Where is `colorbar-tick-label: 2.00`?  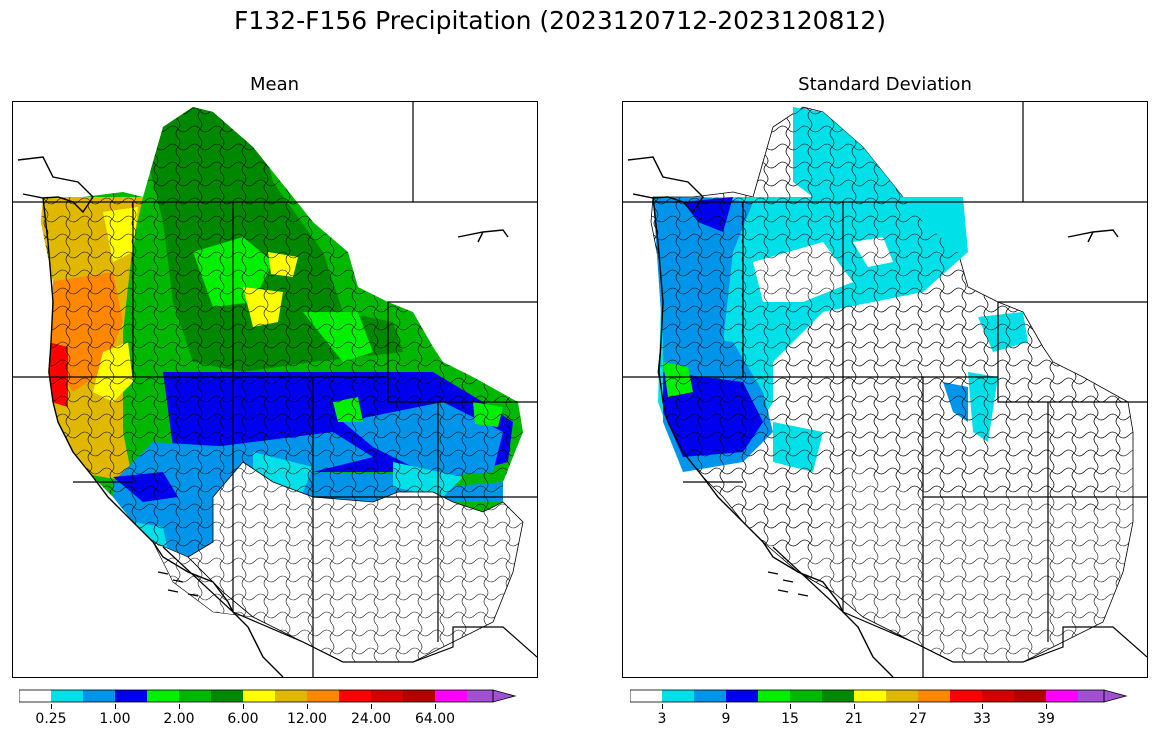 colorbar-tick-label: 2.00 is located at coordinates (179, 719).